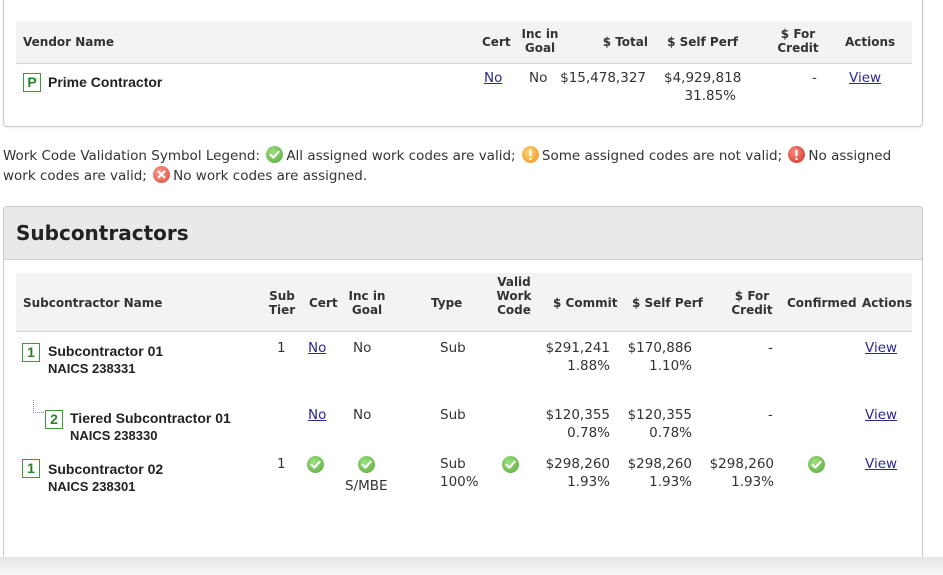 This screenshot has height=575, width=943. What do you see at coordinates (496, 42) in the screenshot?
I see `col-cert: Cert` at bounding box center [496, 42].